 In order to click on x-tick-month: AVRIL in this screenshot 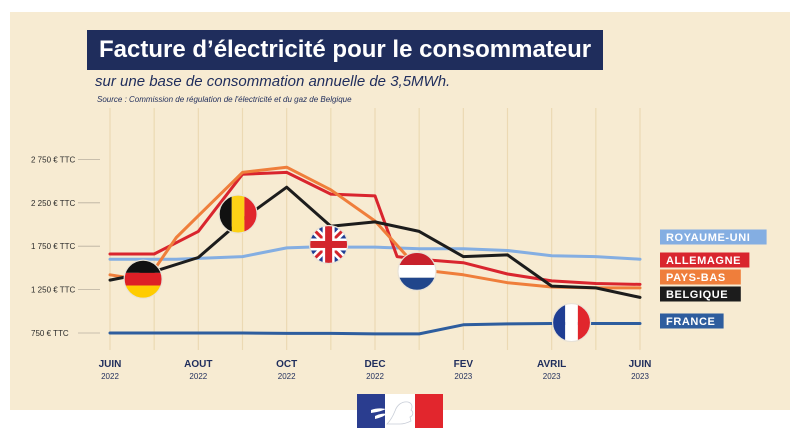, I will do `click(551, 364)`.